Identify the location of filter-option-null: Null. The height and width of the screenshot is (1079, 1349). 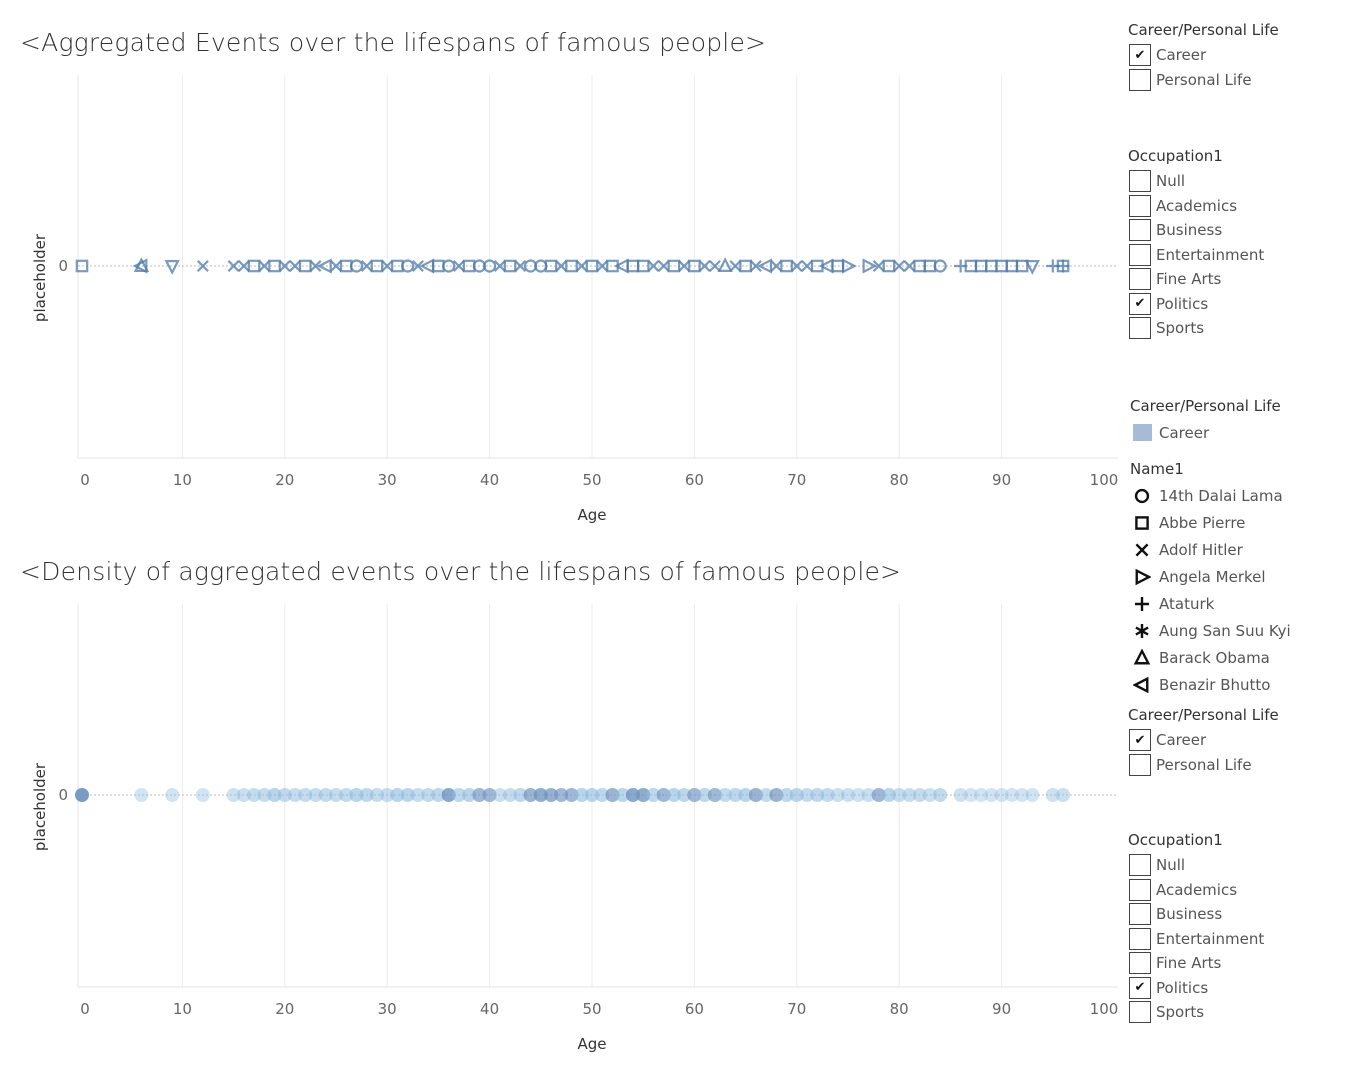
(1235, 865).